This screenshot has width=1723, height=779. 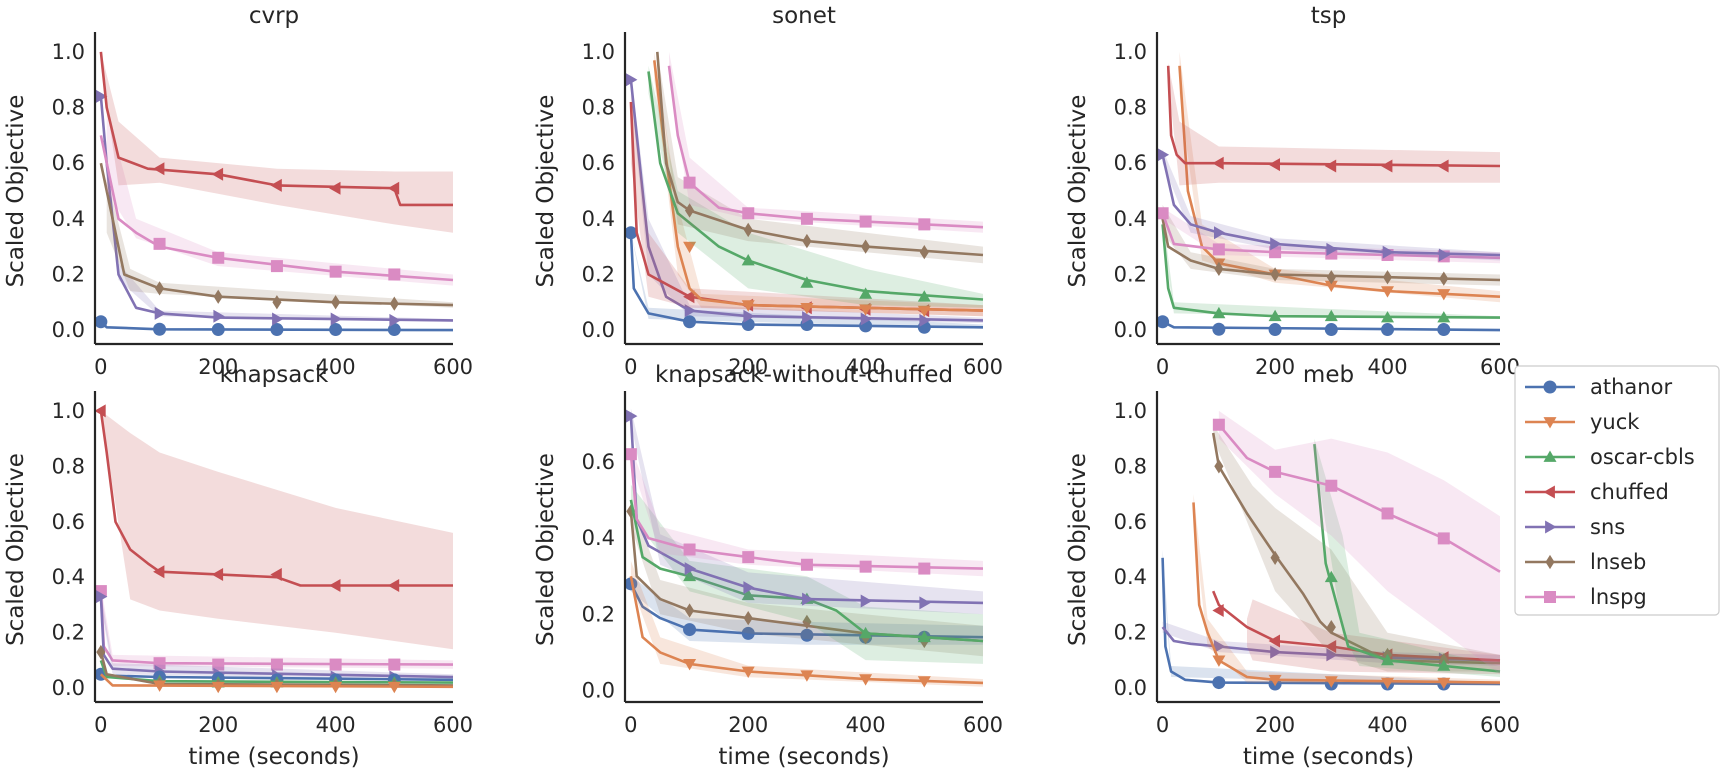 I want to click on series-athanor, so click(x=1328, y=326).